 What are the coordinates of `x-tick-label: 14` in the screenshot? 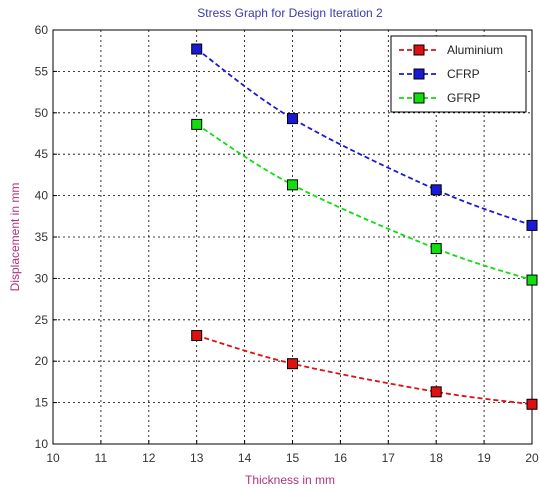 It's located at (245, 458).